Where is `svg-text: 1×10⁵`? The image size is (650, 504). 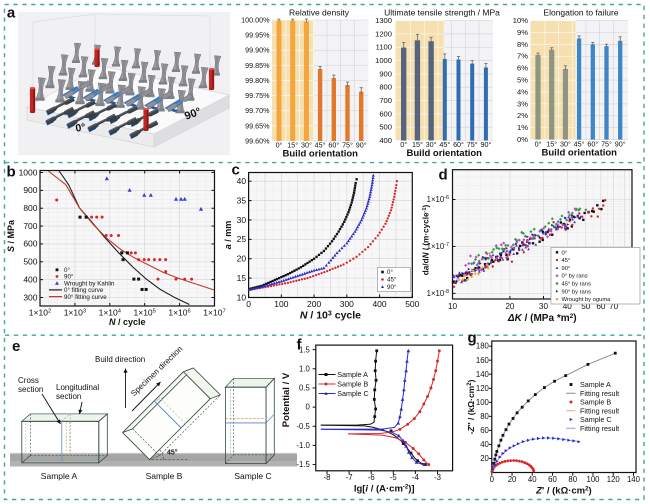
svg-text: 1×10⁵ is located at coordinates (145, 313).